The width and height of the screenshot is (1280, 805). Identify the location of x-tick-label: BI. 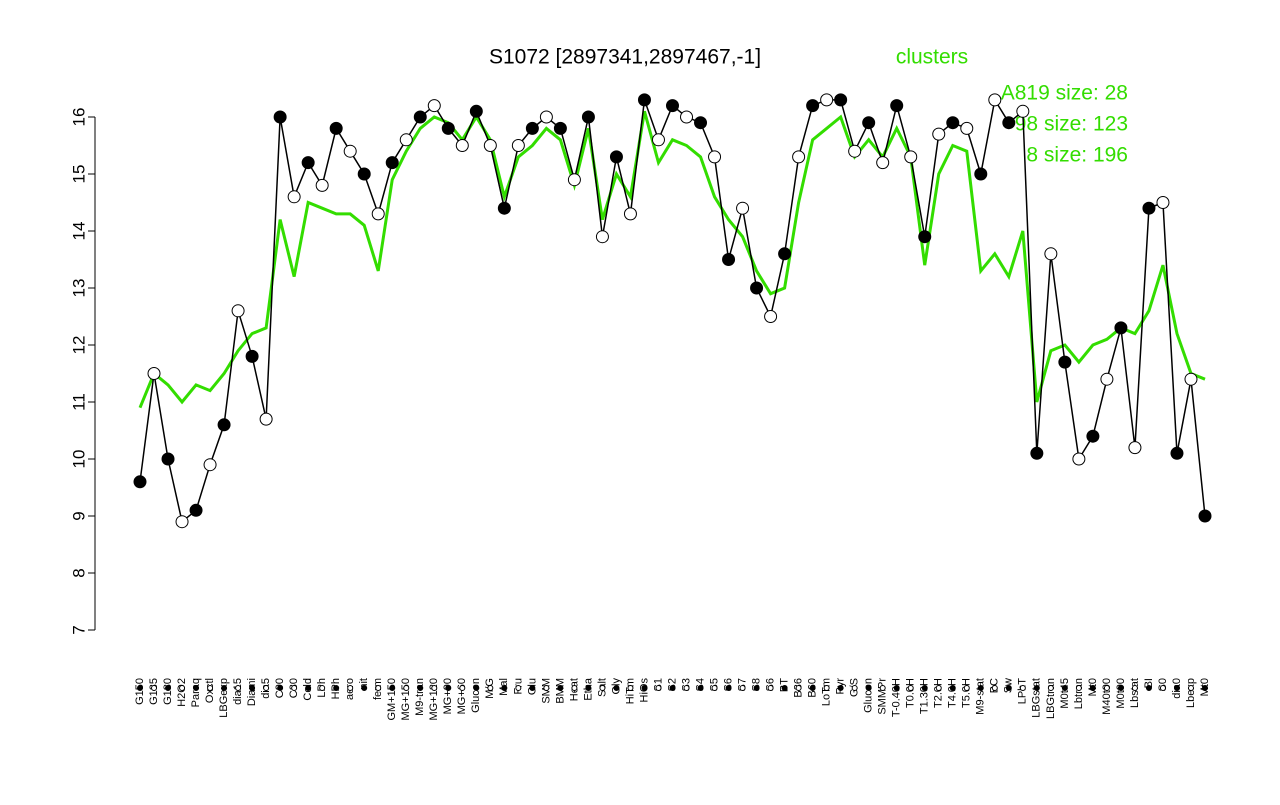
(1149, 683).